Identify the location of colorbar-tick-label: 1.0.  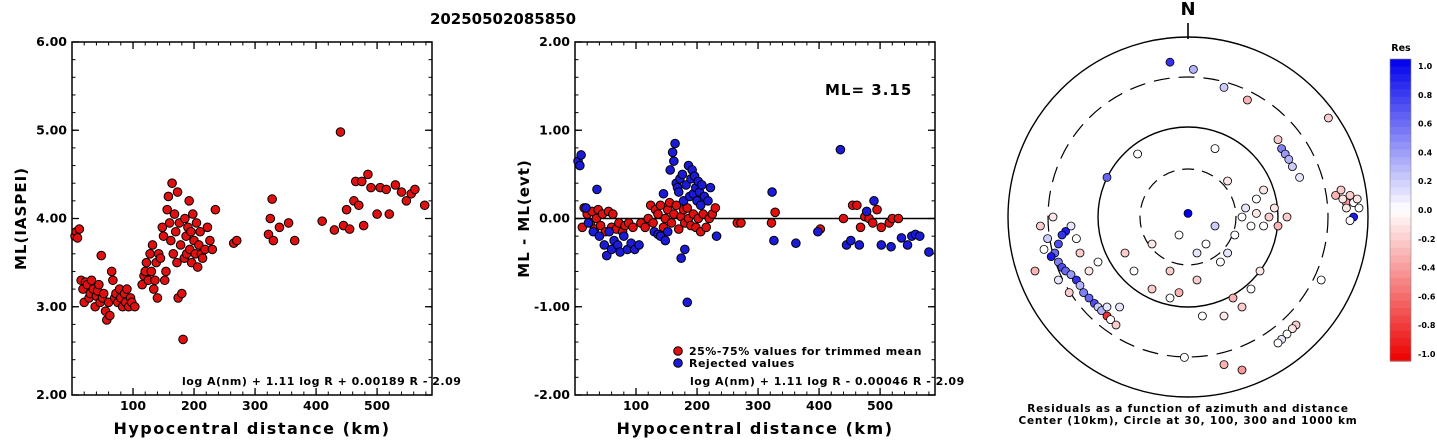
(1425, 66).